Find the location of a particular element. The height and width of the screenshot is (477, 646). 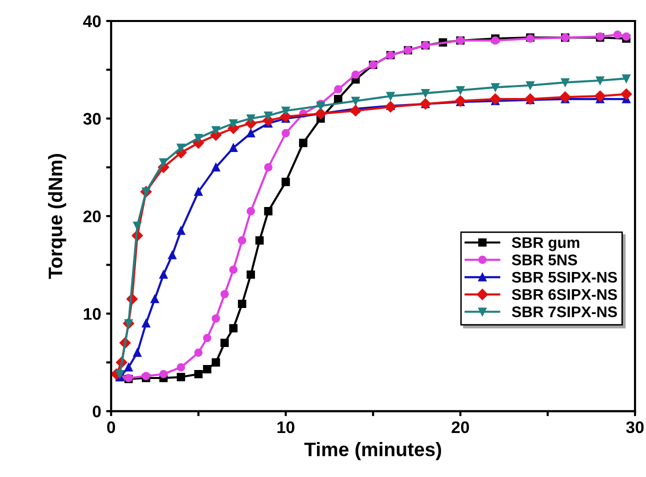

y-tick-label: 20 is located at coordinates (92, 216).